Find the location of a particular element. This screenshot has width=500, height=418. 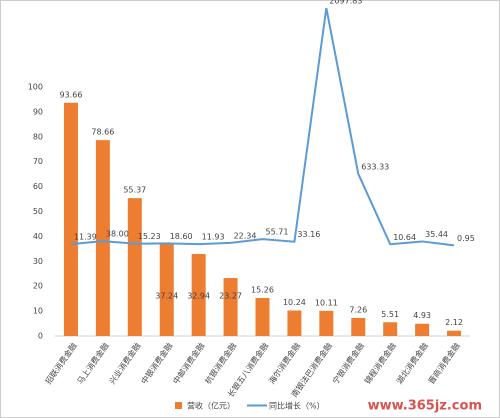

watermark: www.365jz.com is located at coordinates (425, 406).